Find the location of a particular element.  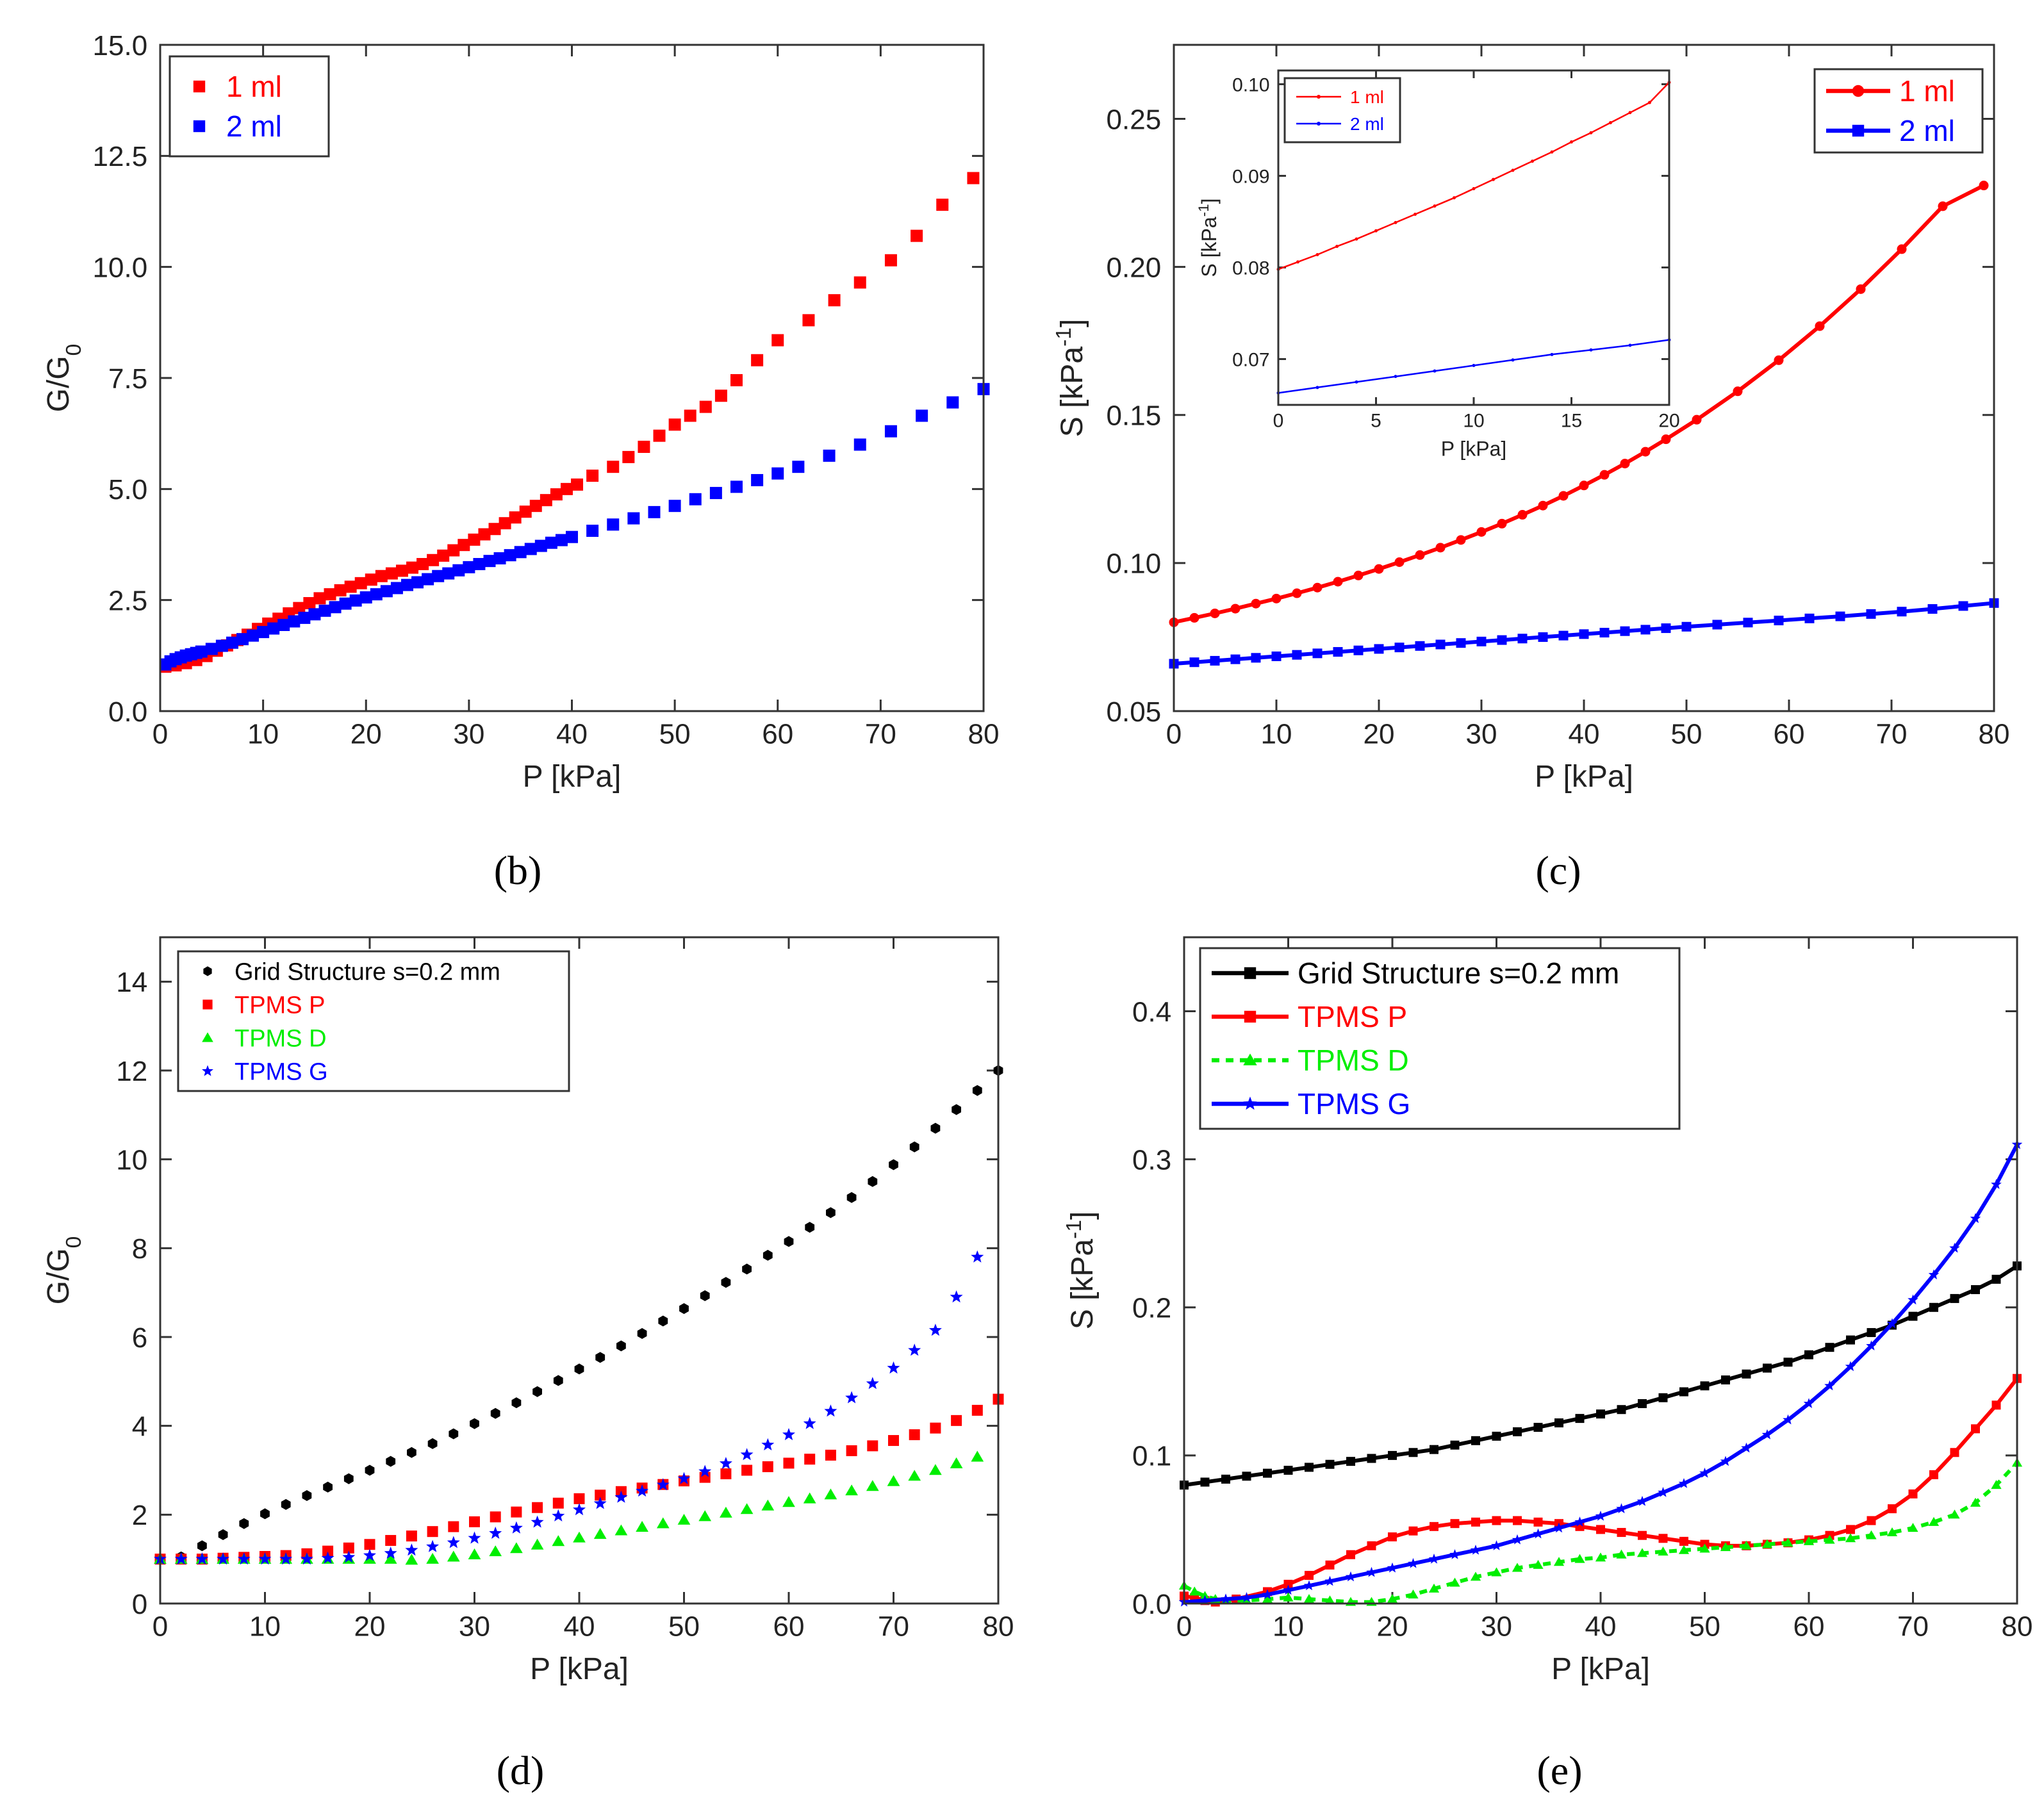

panel-d-x-tick-label: 0 is located at coordinates (160, 1627).